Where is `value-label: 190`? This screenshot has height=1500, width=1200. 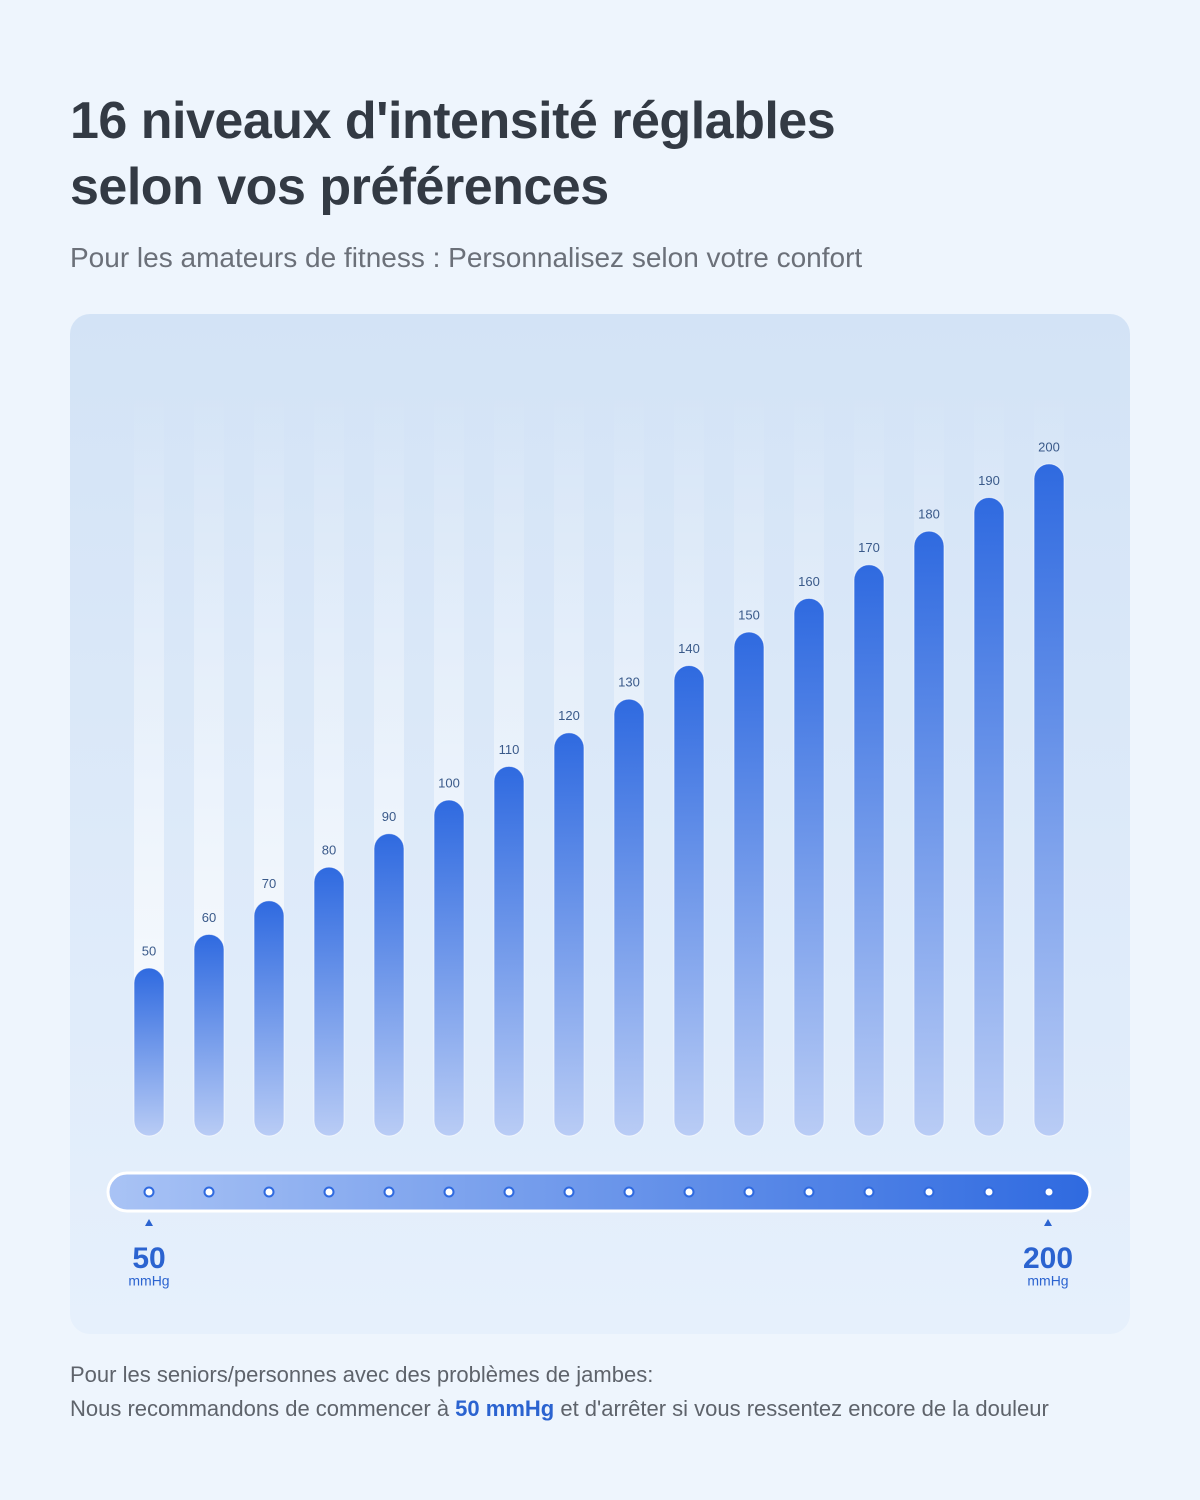 value-label: 190 is located at coordinates (989, 480).